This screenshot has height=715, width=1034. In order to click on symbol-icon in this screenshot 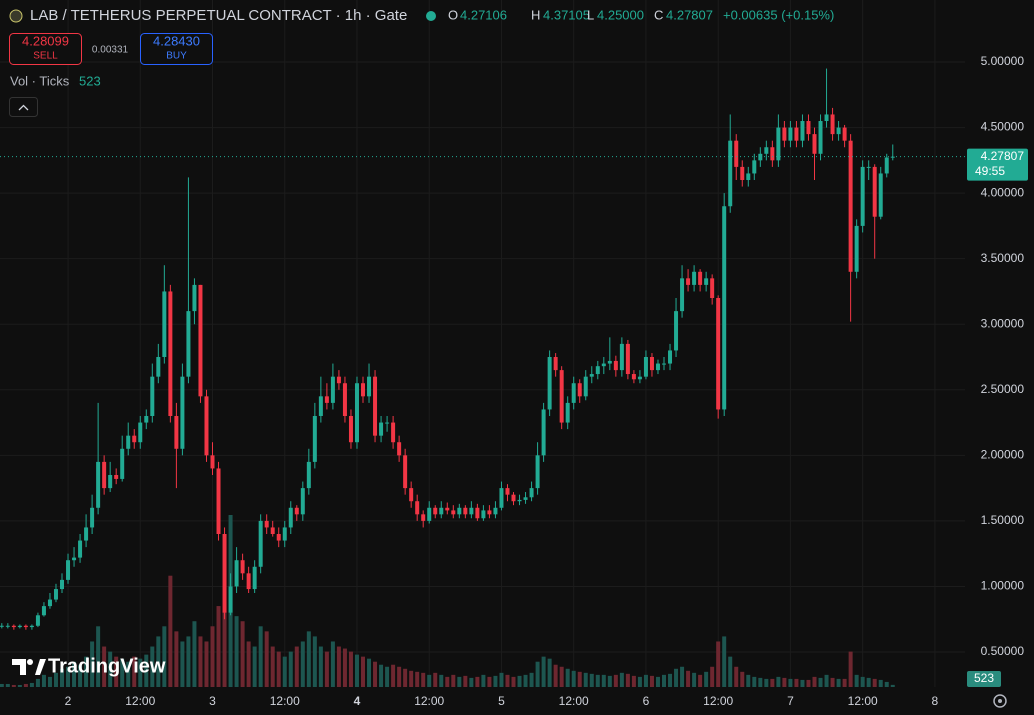, I will do `click(16, 16)`.